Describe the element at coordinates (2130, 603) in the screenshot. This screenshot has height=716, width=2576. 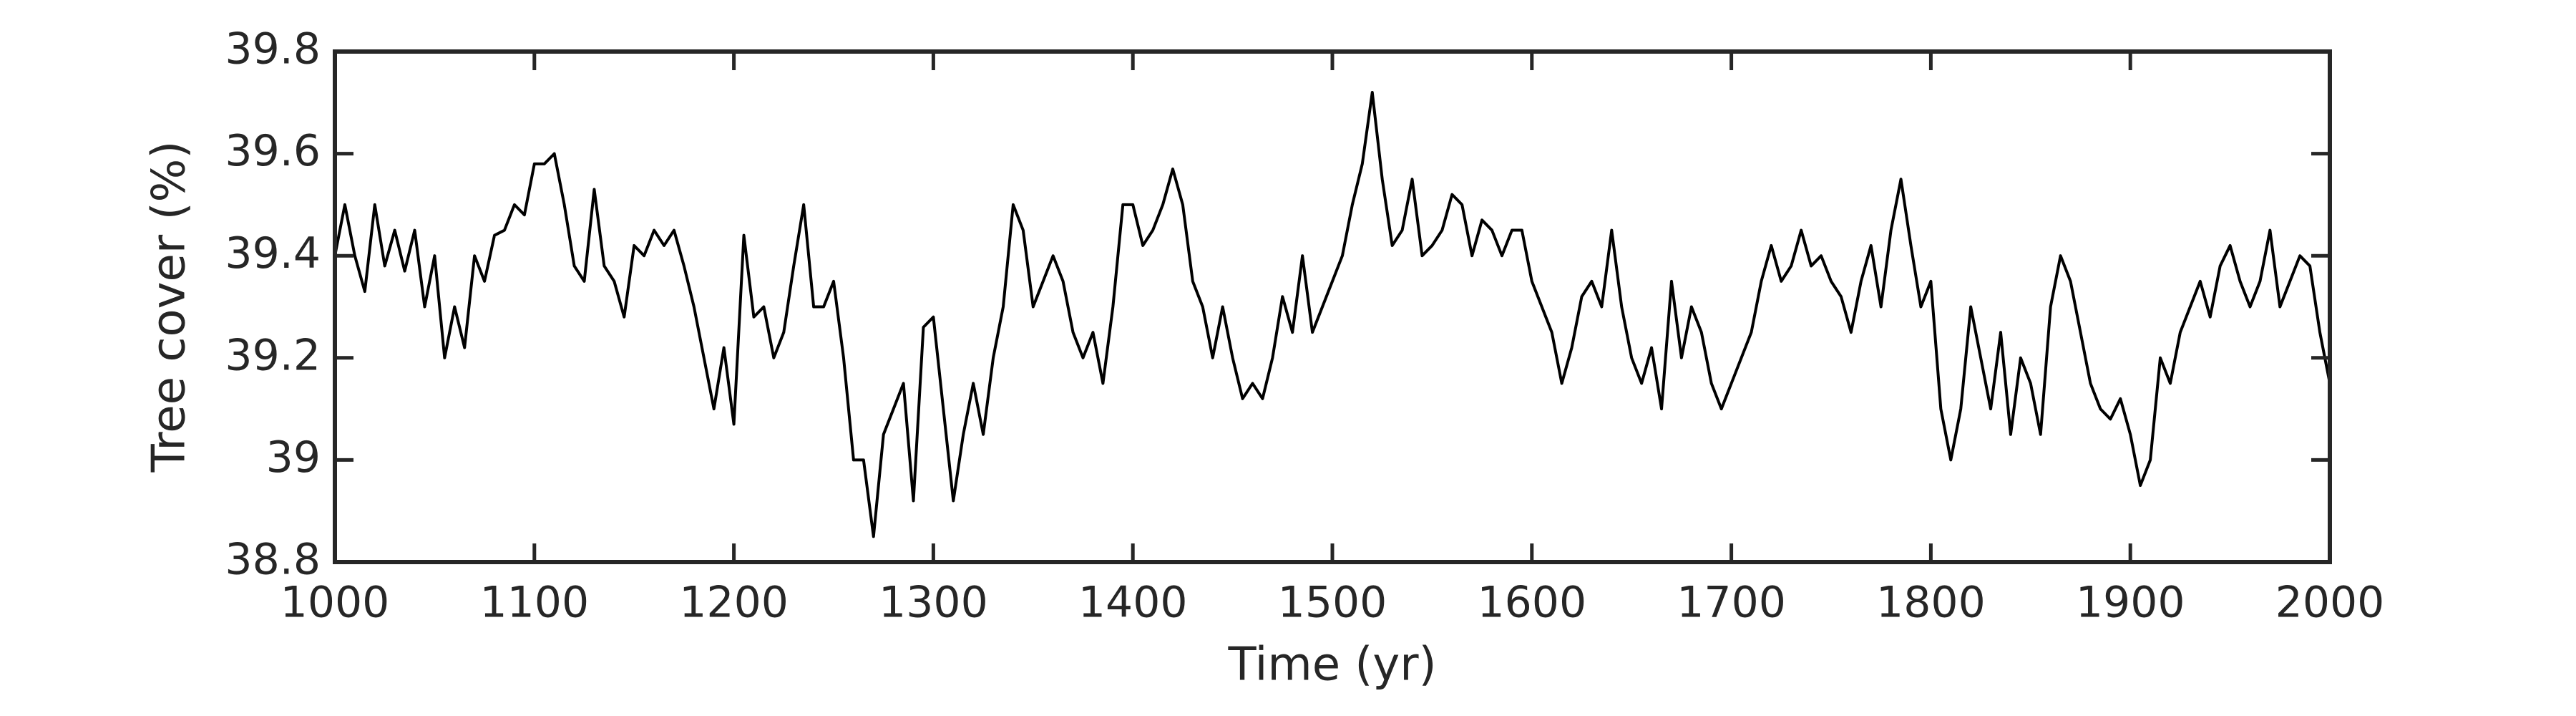
I see `x-tick-label: 1900` at that location.